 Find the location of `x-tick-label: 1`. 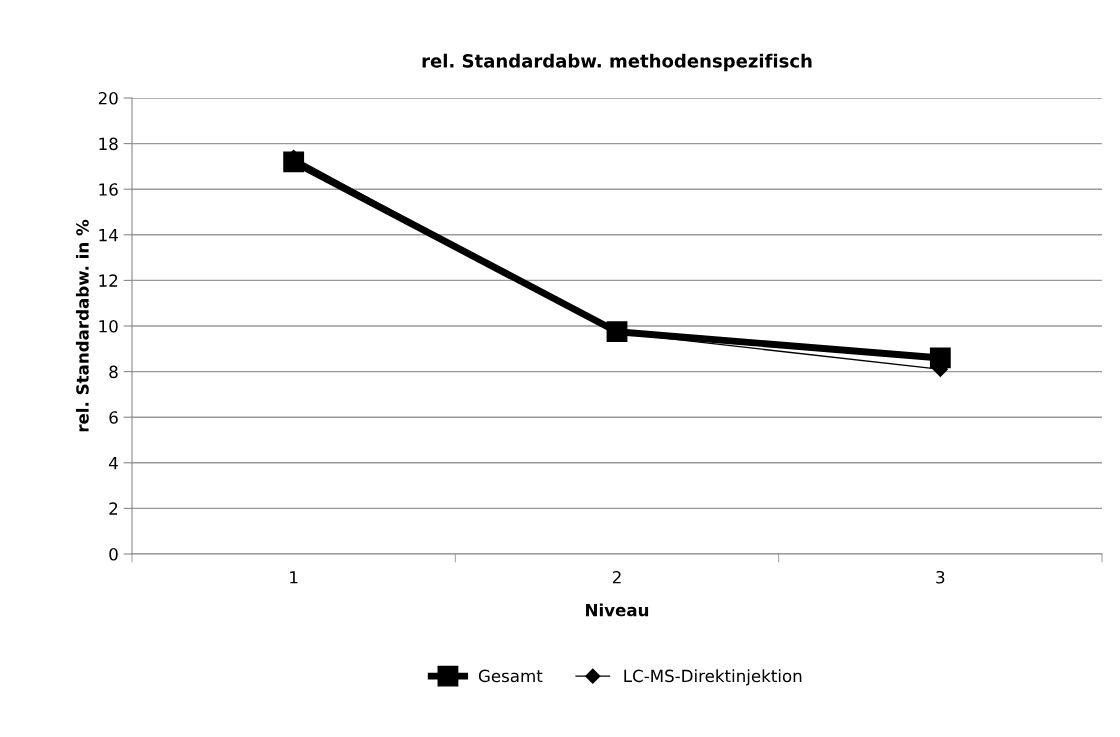

x-tick-label: 1 is located at coordinates (294, 577).